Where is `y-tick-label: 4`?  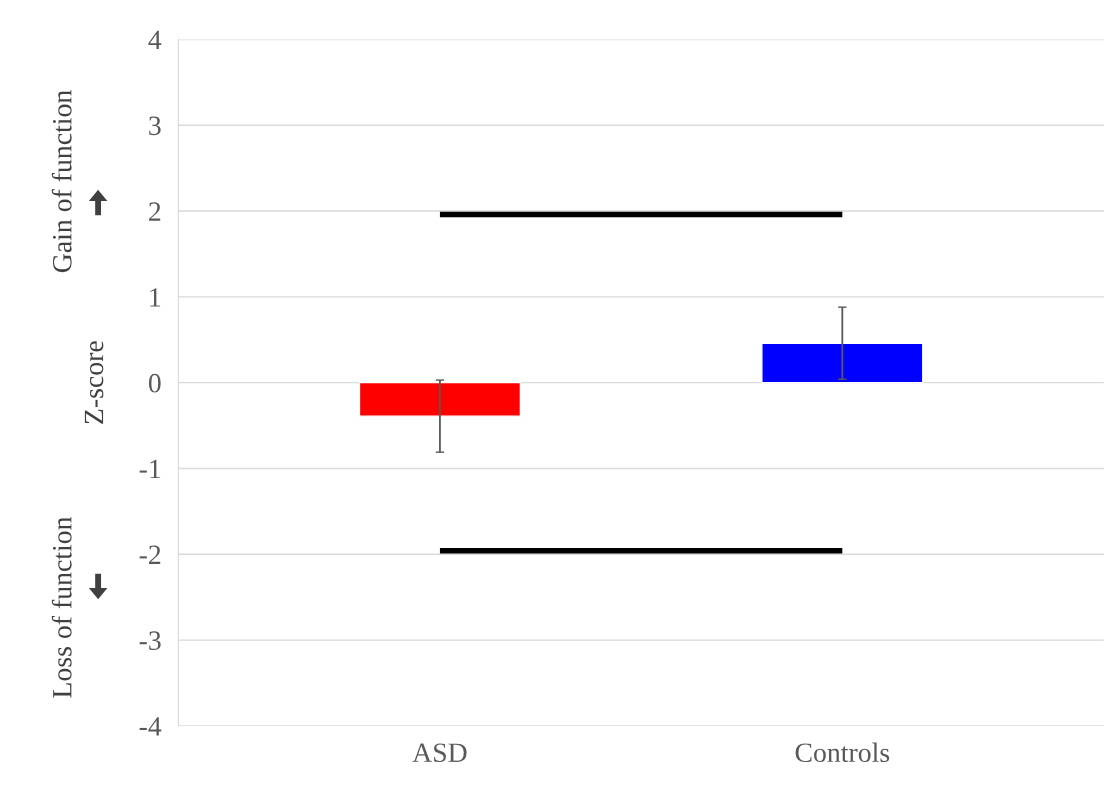
y-tick-label: 4 is located at coordinates (155, 40).